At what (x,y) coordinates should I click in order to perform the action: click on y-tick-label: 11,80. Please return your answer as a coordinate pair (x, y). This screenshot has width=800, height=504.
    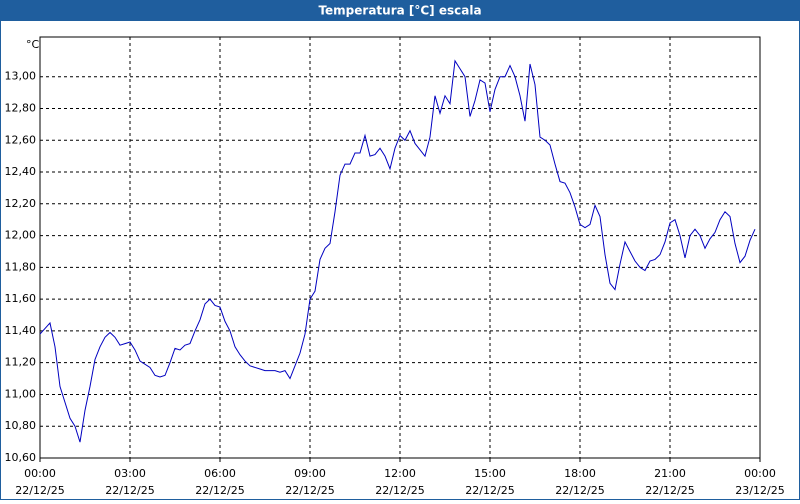
    Looking at the image, I should click on (21, 266).